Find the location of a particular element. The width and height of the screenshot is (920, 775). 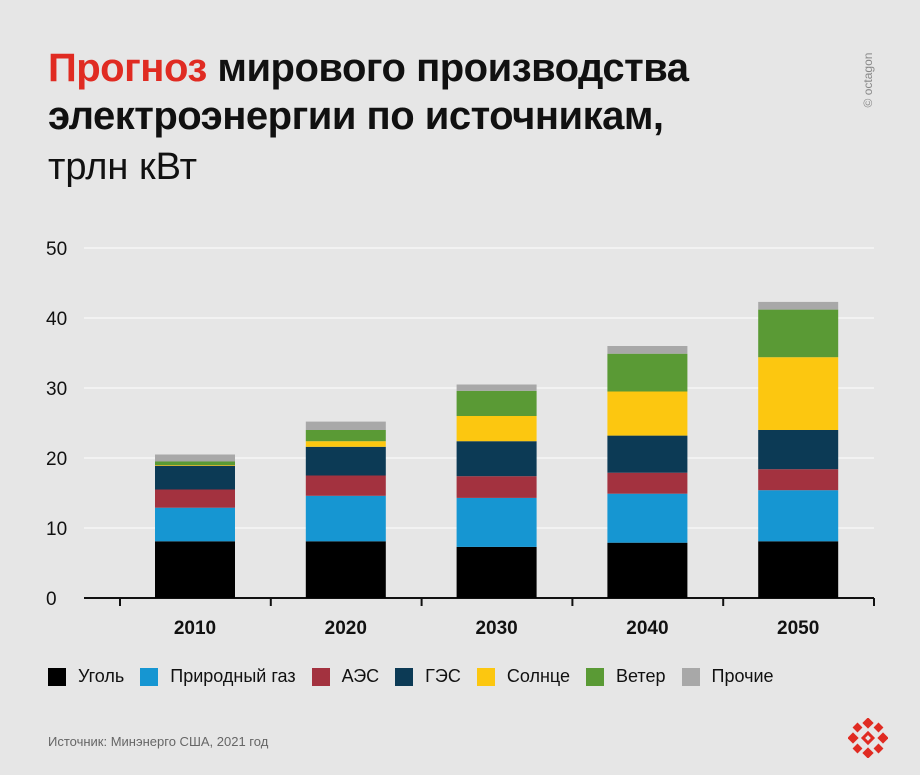

chart-unit: трлн кВт is located at coordinates (123, 167).